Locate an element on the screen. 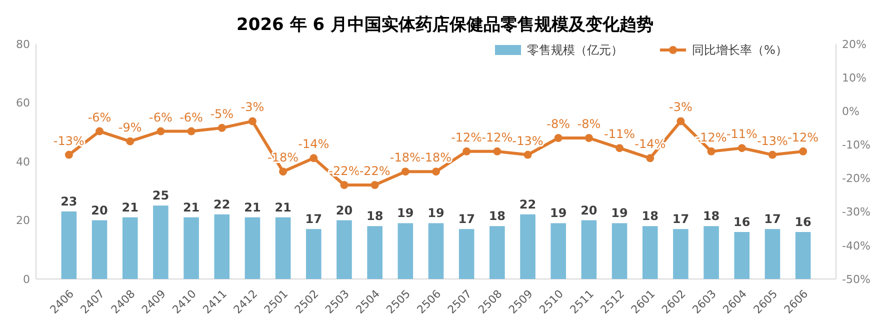 The width and height of the screenshot is (890, 329). data-label: 25 is located at coordinates (161, 195).